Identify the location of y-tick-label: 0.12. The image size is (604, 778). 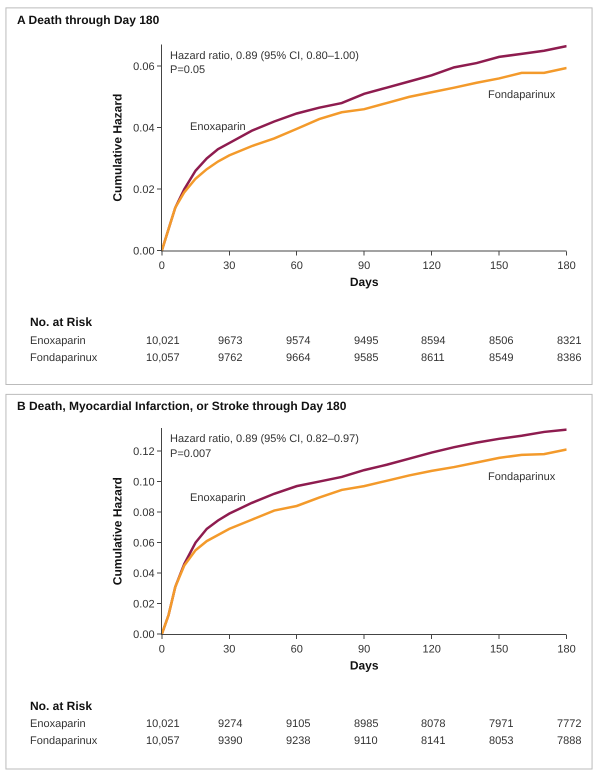
(144, 452).